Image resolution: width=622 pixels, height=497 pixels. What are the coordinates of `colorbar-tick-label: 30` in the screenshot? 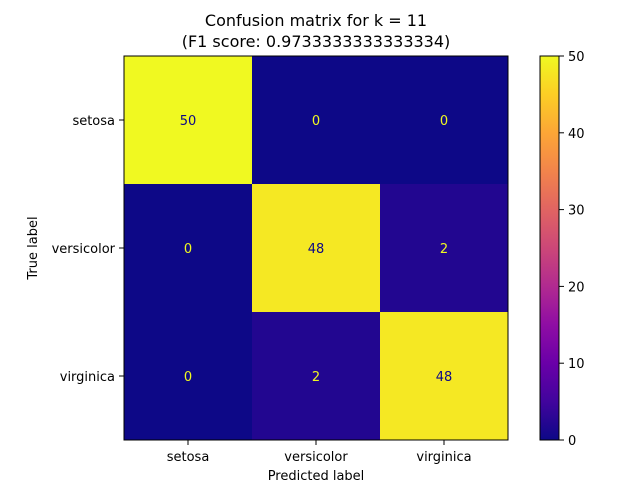 It's located at (576, 211).